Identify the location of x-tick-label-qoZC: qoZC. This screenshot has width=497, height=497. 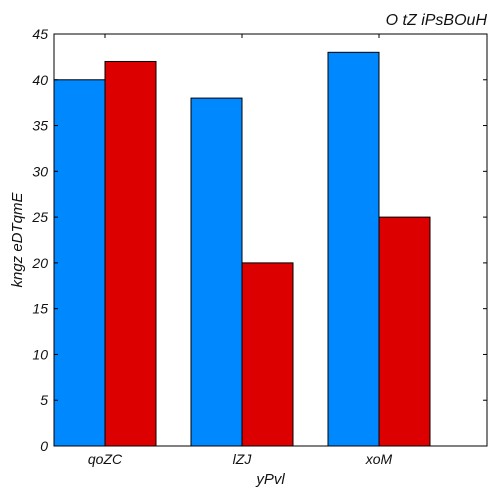
(105, 459).